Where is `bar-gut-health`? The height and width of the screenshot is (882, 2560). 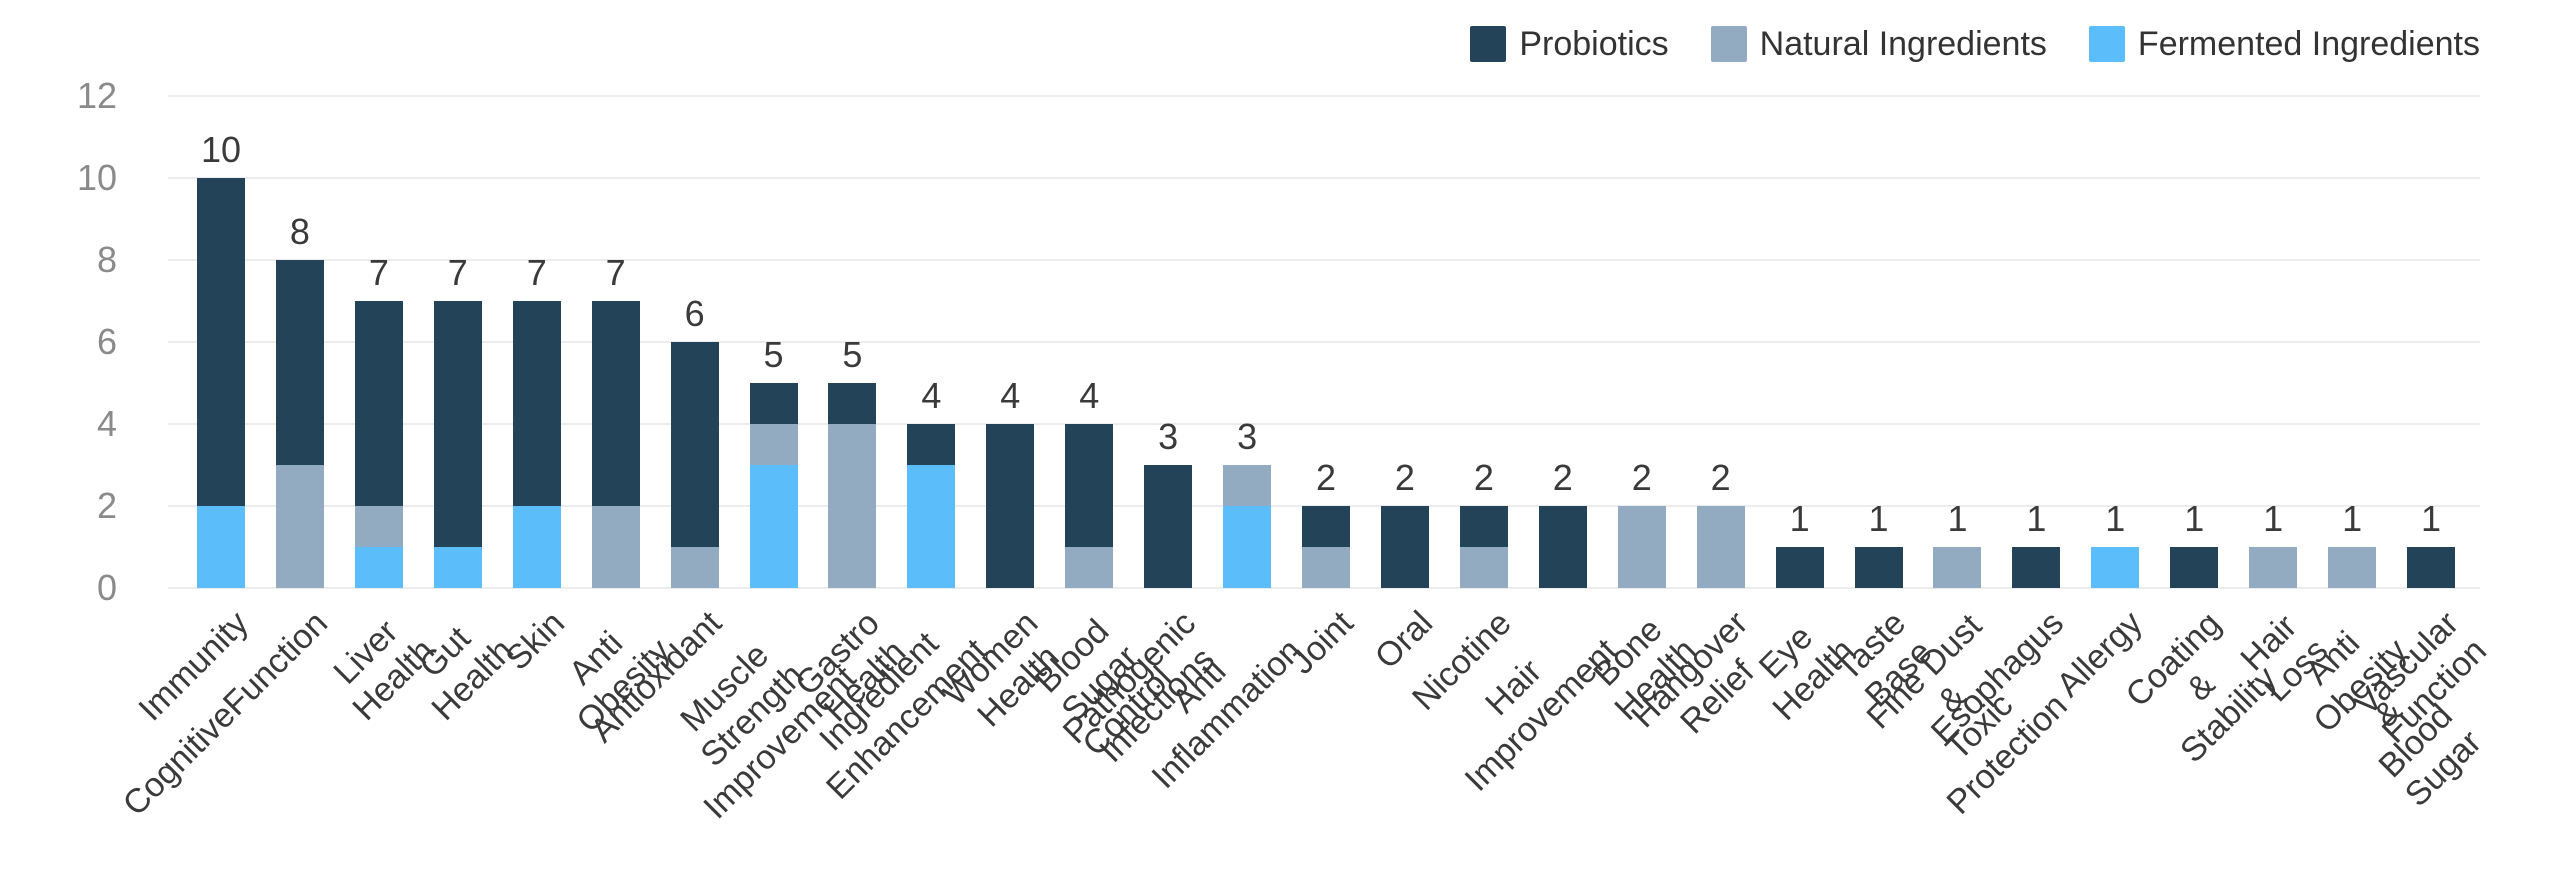 bar-gut-health is located at coordinates (457, 444).